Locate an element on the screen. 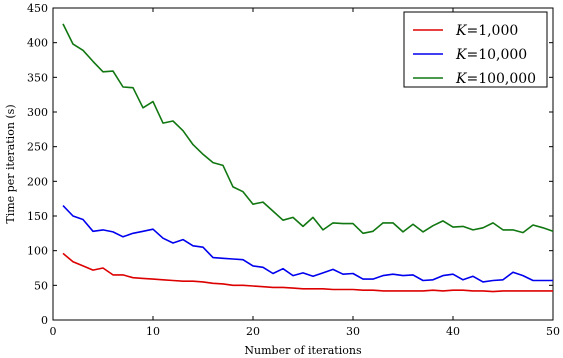 This screenshot has height=358, width=563. legend-label-3: K=100,000 is located at coordinates (495, 79).